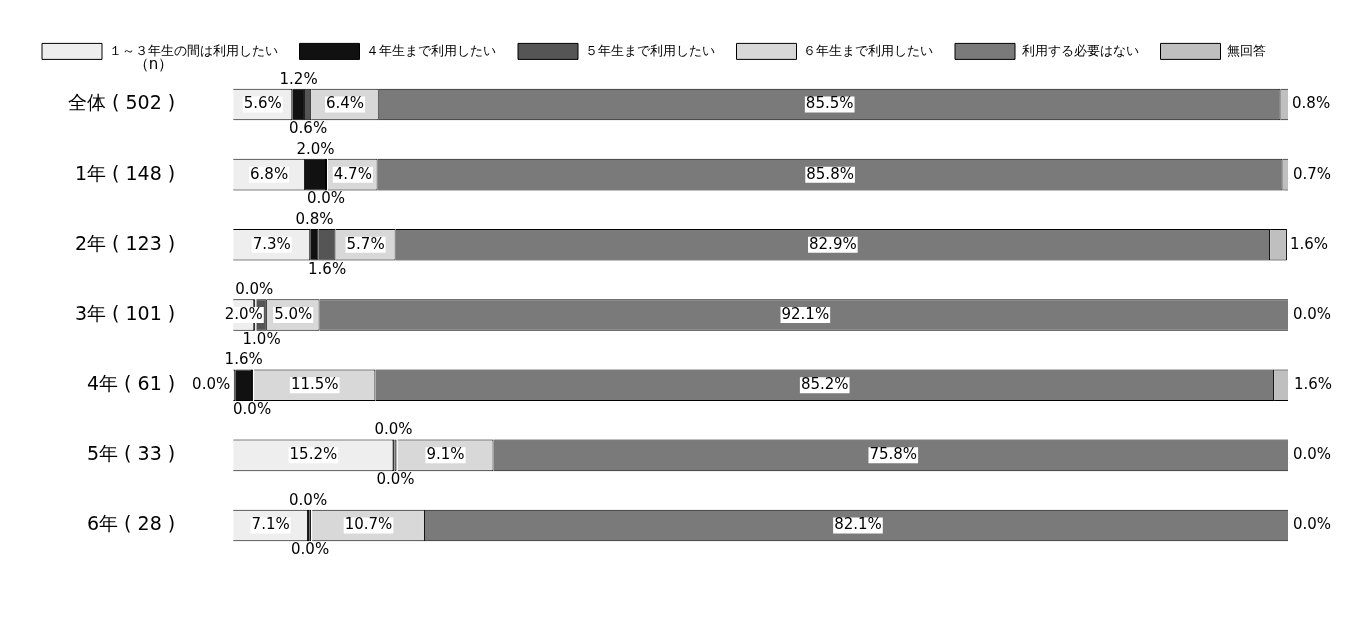 The width and height of the screenshot is (1346, 630). What do you see at coordinates (298, 78) in the screenshot?
I see `data-label: 1.2%` at bounding box center [298, 78].